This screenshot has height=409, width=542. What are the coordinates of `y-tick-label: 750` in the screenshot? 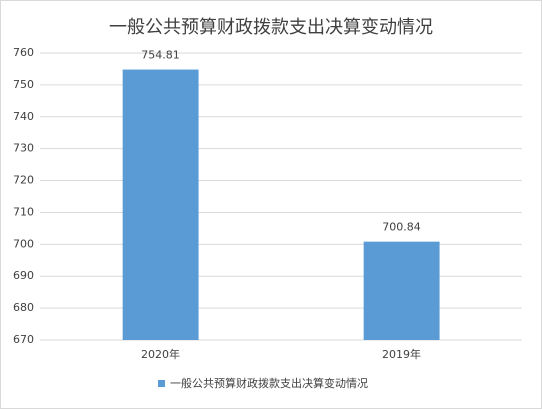 It's located at (23, 84).